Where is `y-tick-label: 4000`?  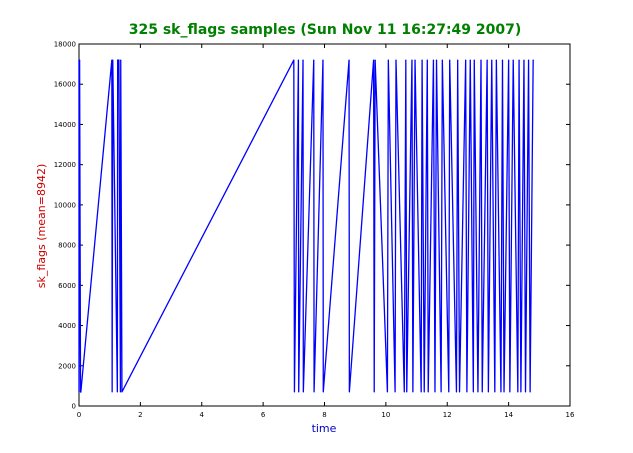
y-tick-label: 4000 is located at coordinates (67, 326).